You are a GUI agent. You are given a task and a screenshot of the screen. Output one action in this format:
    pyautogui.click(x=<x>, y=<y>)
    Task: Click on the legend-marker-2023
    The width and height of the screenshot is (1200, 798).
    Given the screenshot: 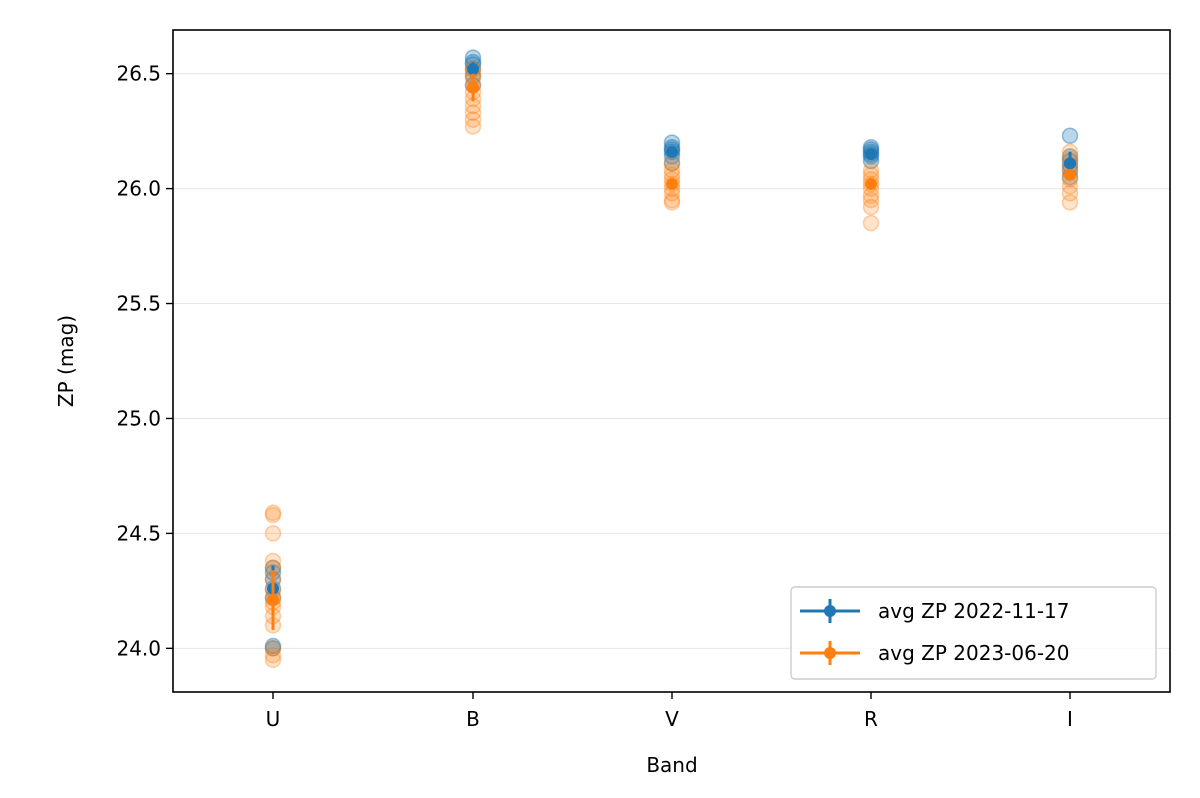 What is the action you would take?
    pyautogui.click(x=830, y=653)
    